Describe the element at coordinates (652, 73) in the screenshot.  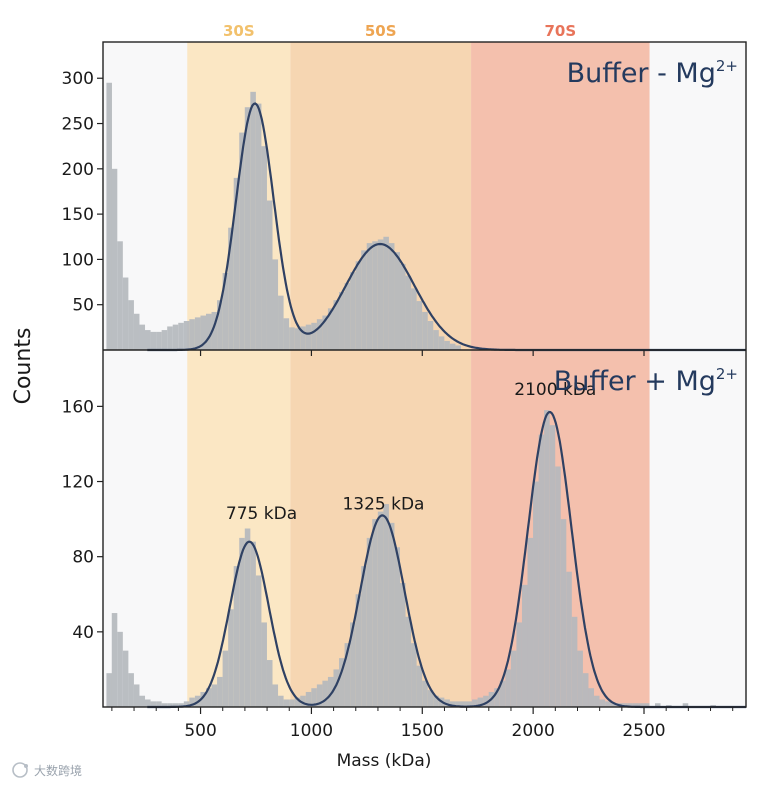
I see `panel-title: Buffer - Mg2+` at that location.